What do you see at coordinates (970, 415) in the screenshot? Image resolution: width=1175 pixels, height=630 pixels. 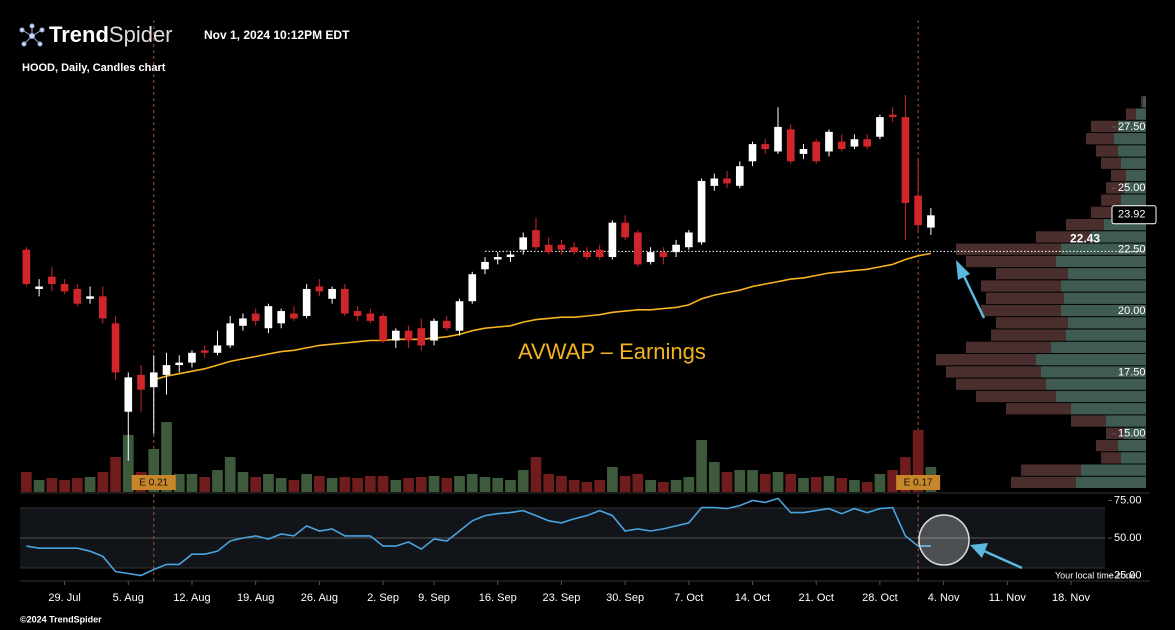 I see `annotations` at bounding box center [970, 415].